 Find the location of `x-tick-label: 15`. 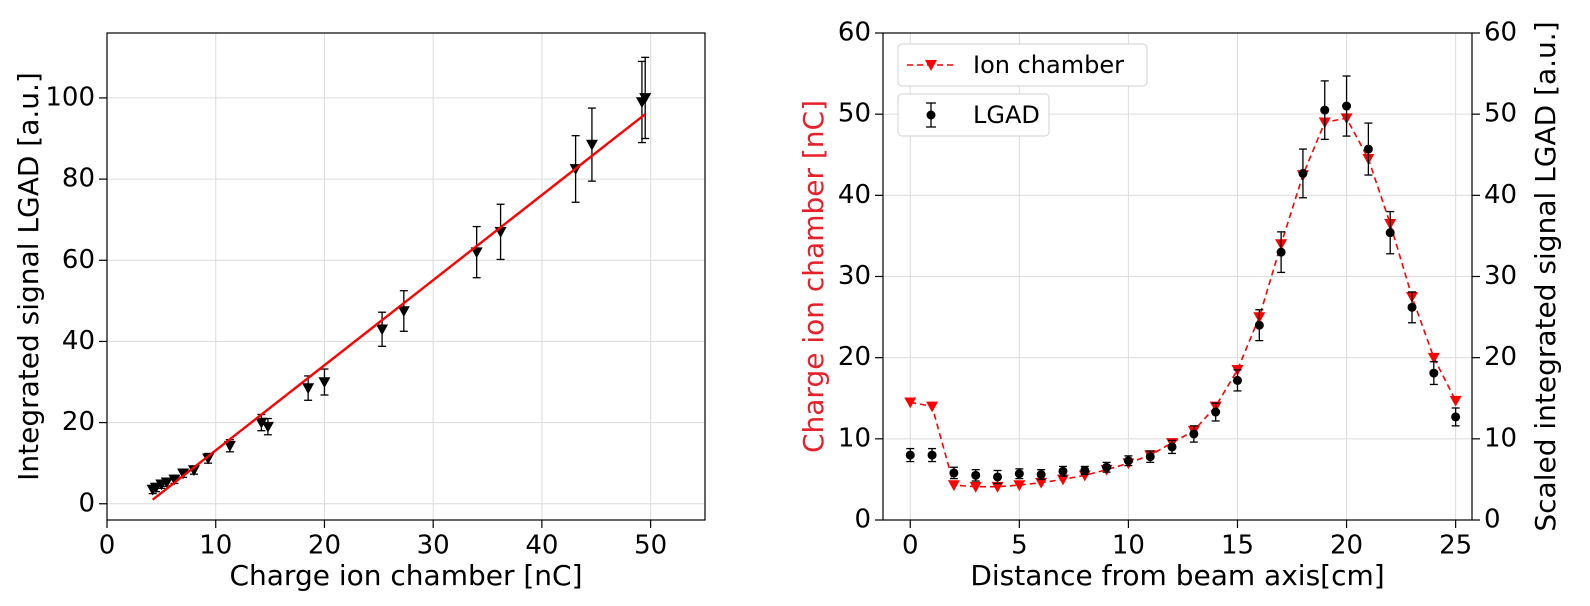

x-tick-label: 15 is located at coordinates (1237, 546).